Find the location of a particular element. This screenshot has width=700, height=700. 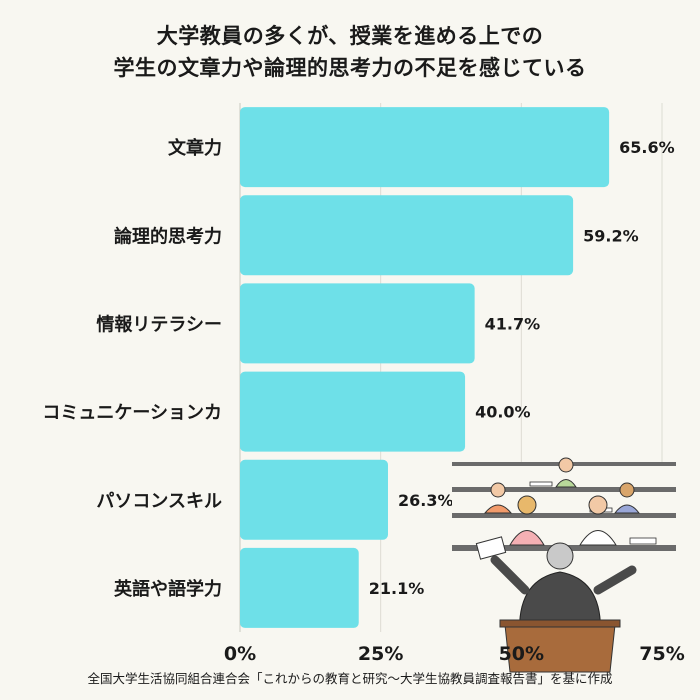

lecture-illustration is located at coordinates (564, 565).